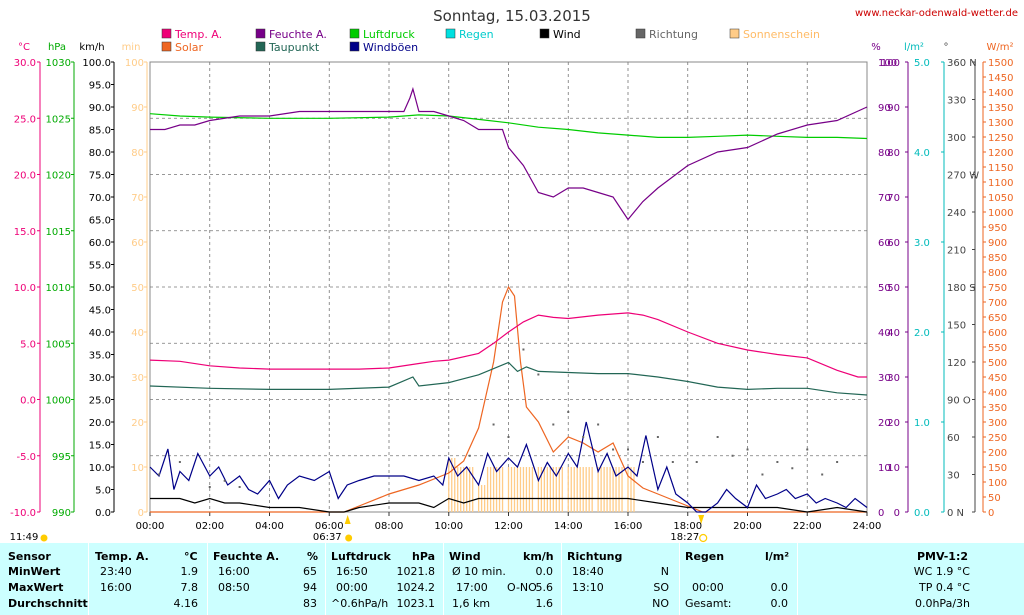 The height and width of the screenshot is (615, 1024). What do you see at coordinates (137, 108) in the screenshot?
I see `sun-axis-tick-label: 90` at bounding box center [137, 108].